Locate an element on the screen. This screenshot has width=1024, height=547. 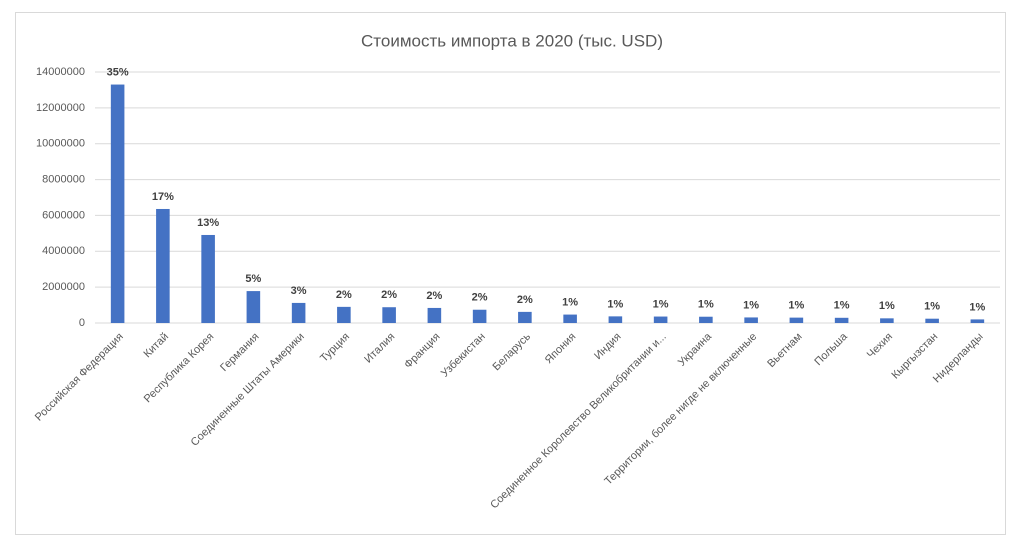
y-tick-label: 12000000 is located at coordinates (60, 108).